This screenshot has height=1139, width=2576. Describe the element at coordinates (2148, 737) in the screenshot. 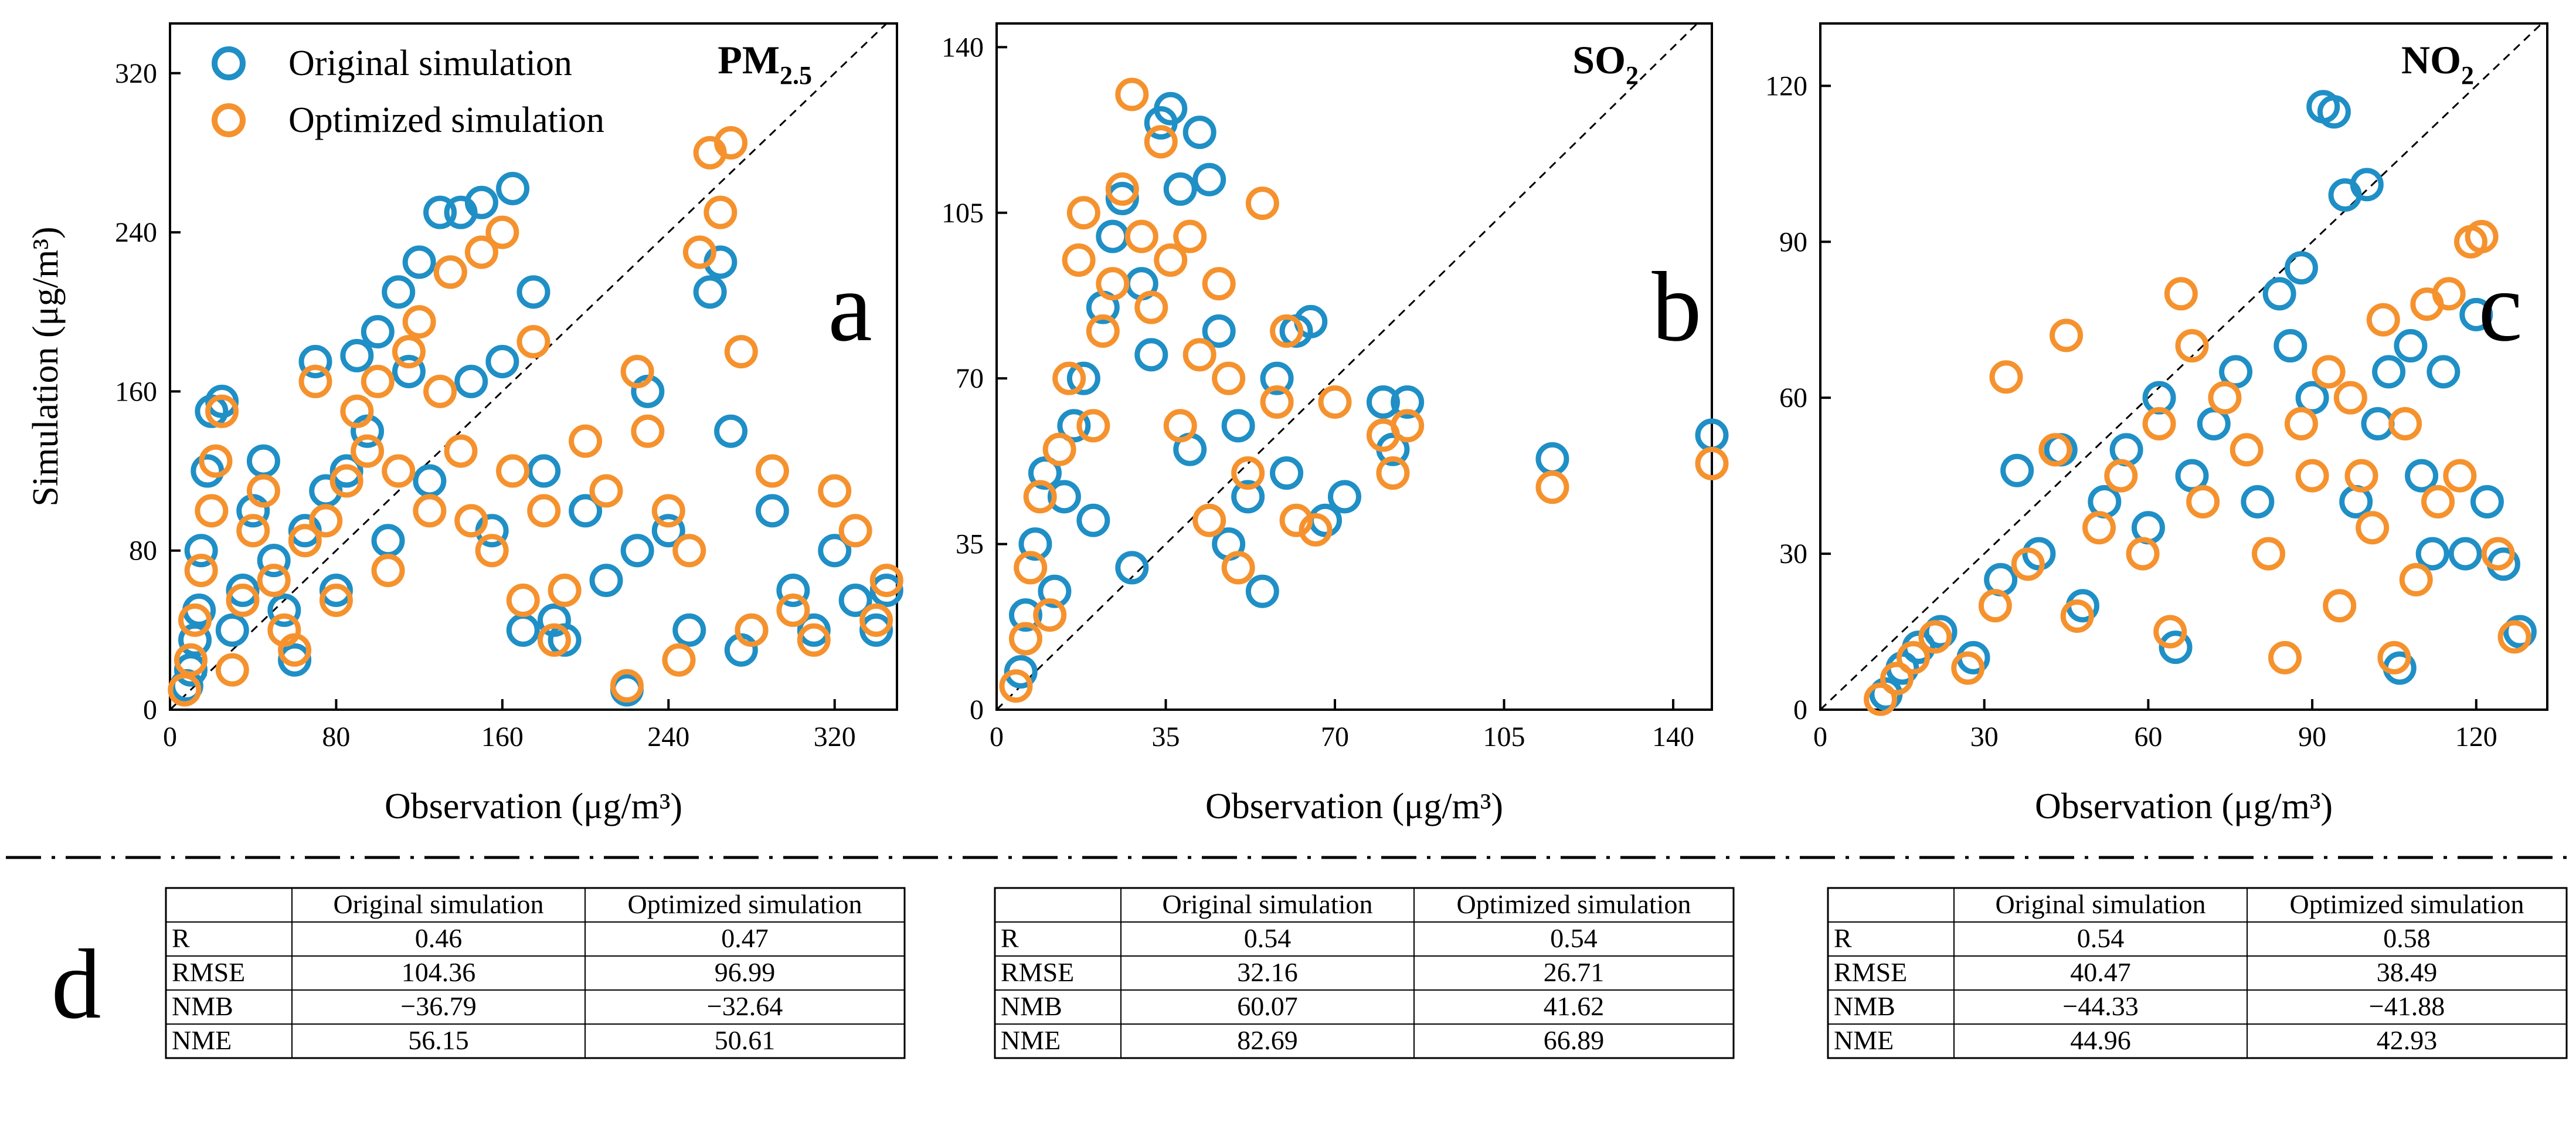

I see `x-tick-label: 60` at that location.